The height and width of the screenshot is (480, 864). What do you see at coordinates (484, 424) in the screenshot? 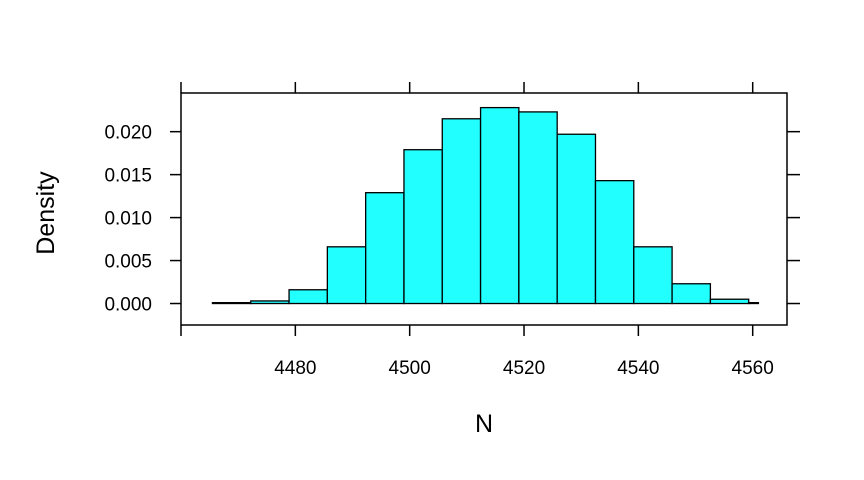
I see `x-axis-title: N` at bounding box center [484, 424].